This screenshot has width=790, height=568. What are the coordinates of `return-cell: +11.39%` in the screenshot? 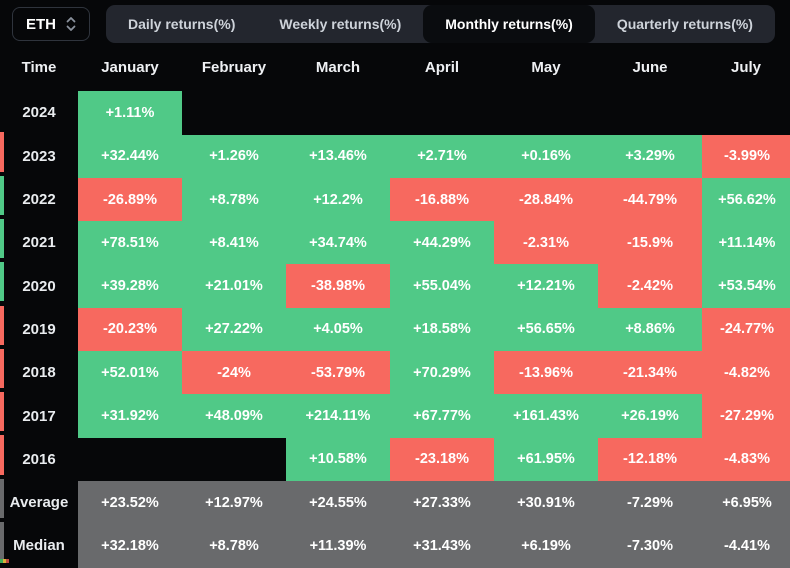 It's located at (338, 545).